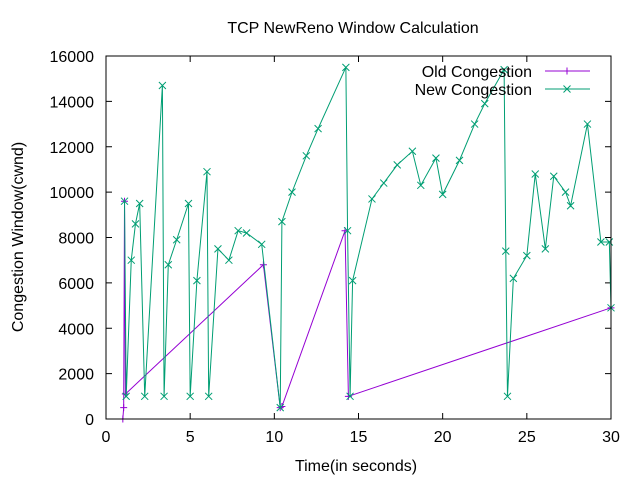 The image size is (640, 480). Describe the element at coordinates (72, 57) in the screenshot. I see `y-tick-label: 16000` at that location.